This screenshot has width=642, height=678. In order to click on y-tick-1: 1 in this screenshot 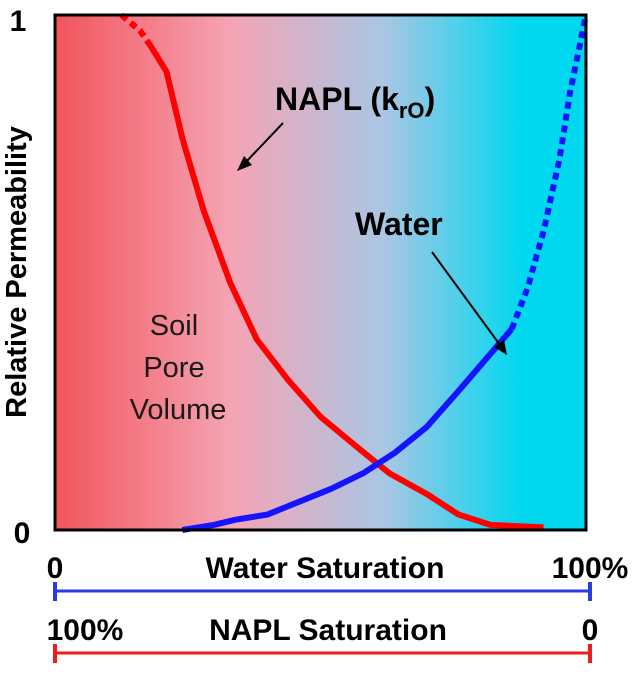, I will do `click(18, 21)`.